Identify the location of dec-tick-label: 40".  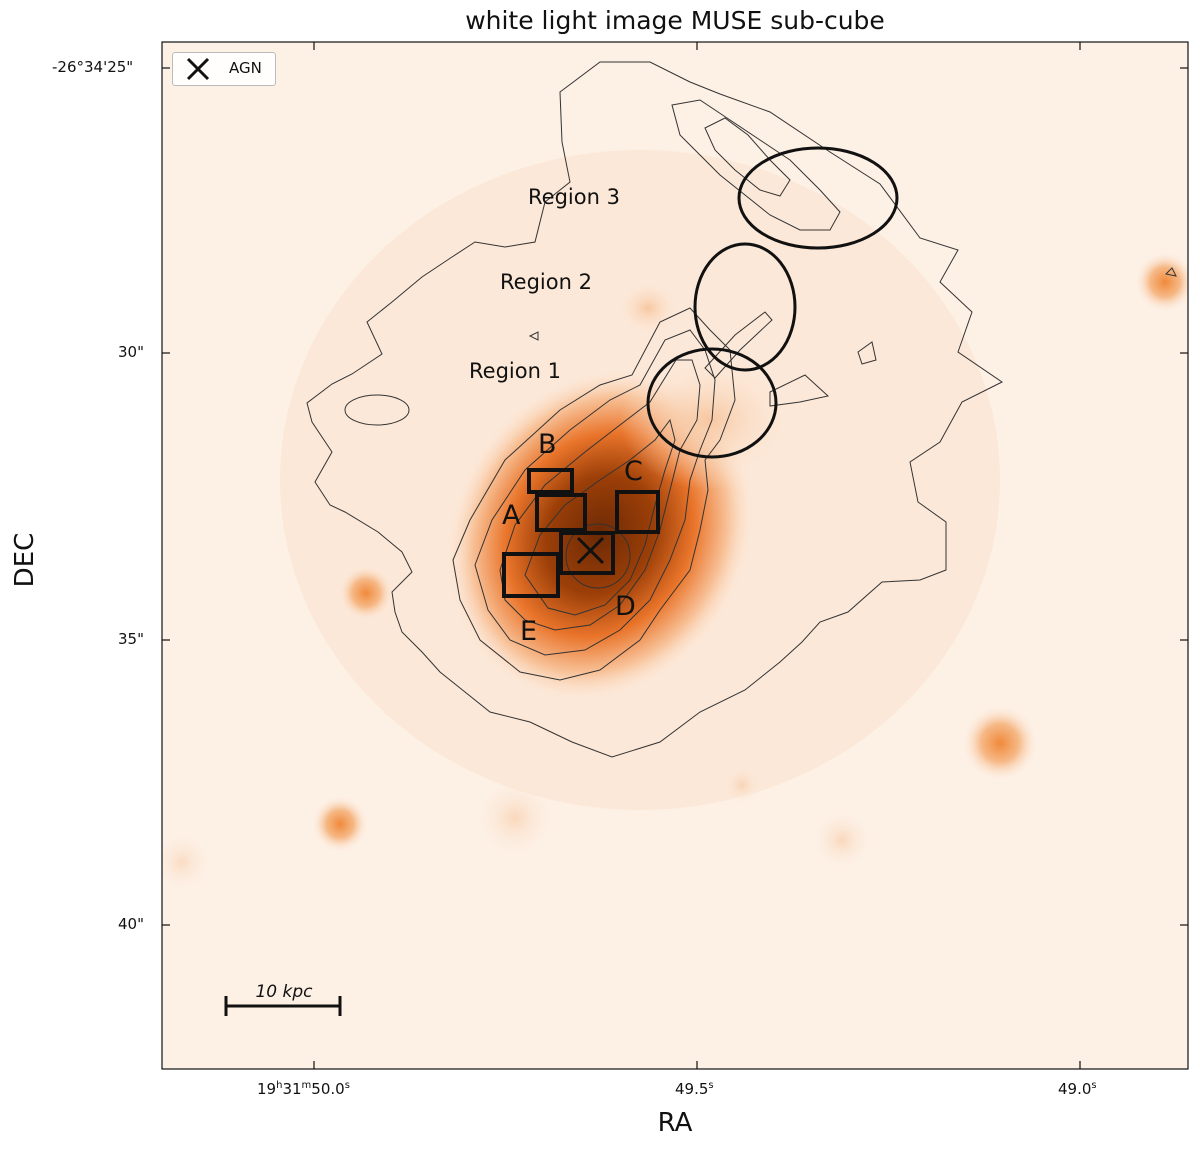
(131, 924).